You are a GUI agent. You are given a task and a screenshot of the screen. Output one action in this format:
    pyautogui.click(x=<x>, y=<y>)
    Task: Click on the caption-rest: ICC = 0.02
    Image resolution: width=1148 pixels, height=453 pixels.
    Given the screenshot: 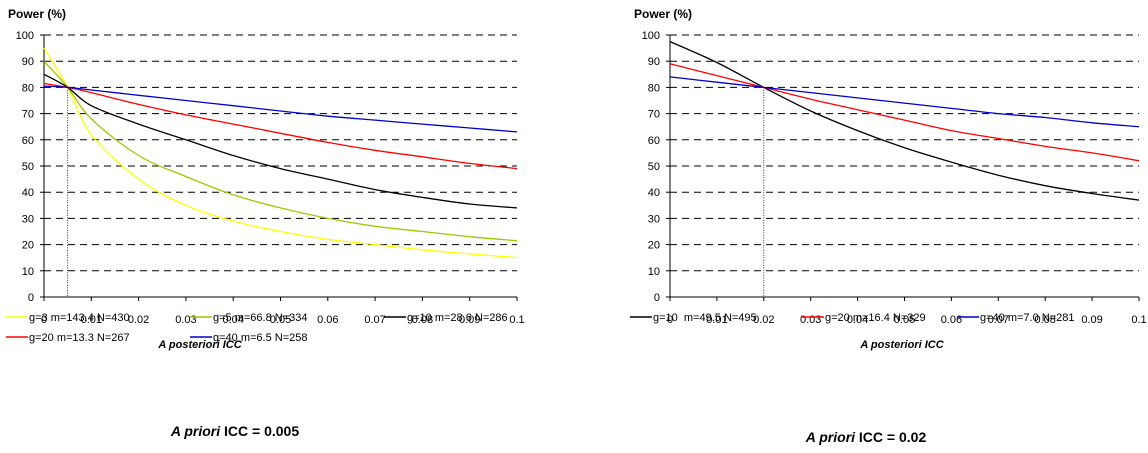 What is the action you would take?
    pyautogui.click(x=890, y=437)
    